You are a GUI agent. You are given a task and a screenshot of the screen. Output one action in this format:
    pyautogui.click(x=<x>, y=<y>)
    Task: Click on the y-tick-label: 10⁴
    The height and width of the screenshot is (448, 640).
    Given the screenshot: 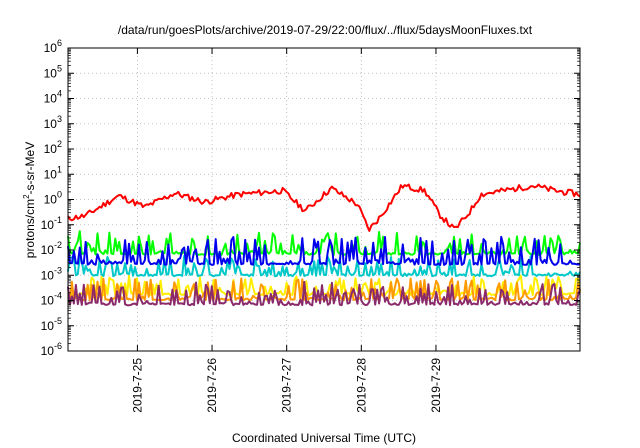 What is the action you would take?
    pyautogui.click(x=53, y=97)
    